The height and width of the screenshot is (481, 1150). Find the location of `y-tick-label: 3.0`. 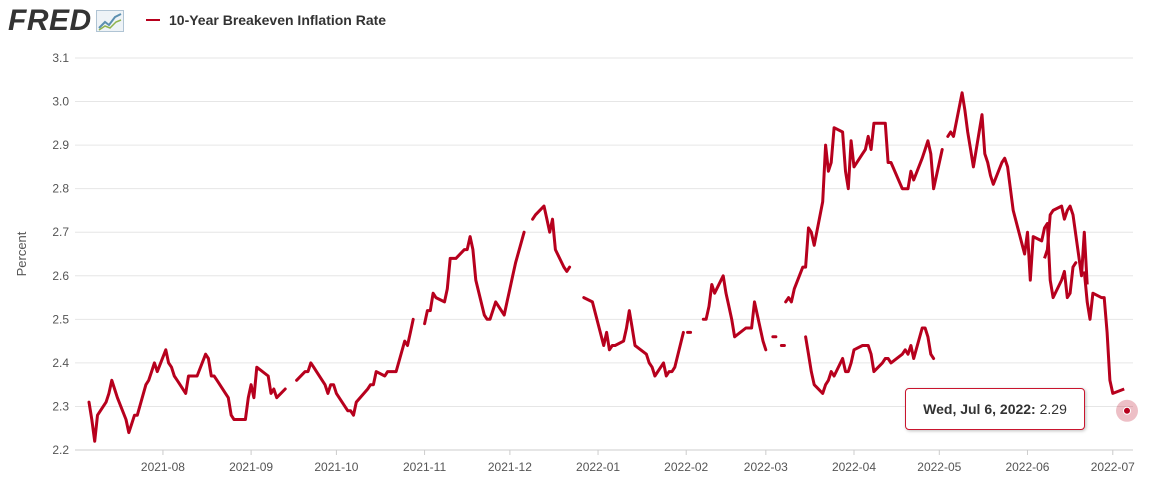

y-tick-label: 3.0 is located at coordinates (60, 102).